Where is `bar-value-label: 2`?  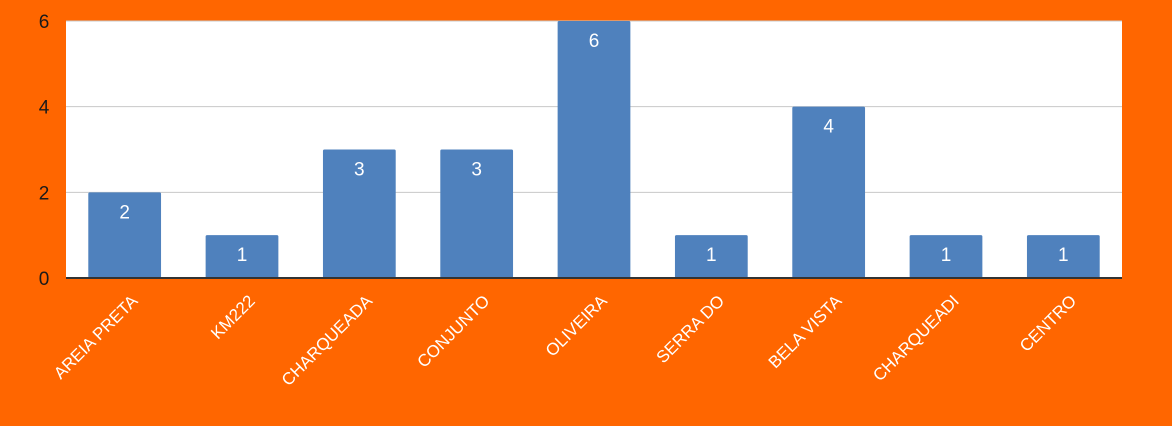 bar-value-label: 2 is located at coordinates (124, 212).